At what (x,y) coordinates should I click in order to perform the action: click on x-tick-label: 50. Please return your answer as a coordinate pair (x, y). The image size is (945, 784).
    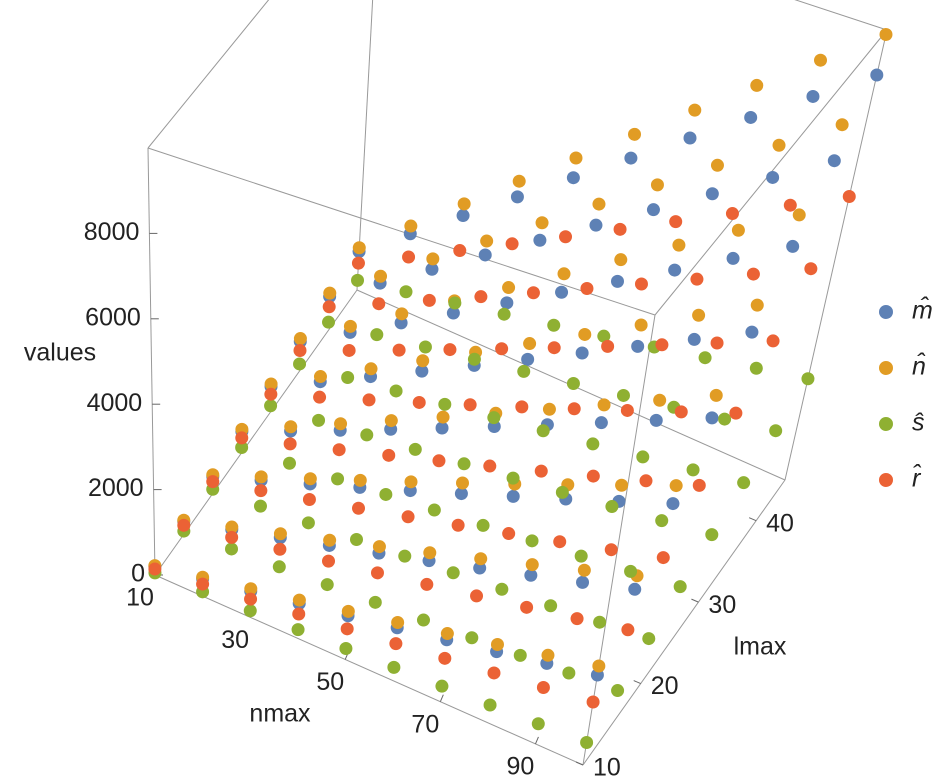
    Looking at the image, I should click on (330, 682).